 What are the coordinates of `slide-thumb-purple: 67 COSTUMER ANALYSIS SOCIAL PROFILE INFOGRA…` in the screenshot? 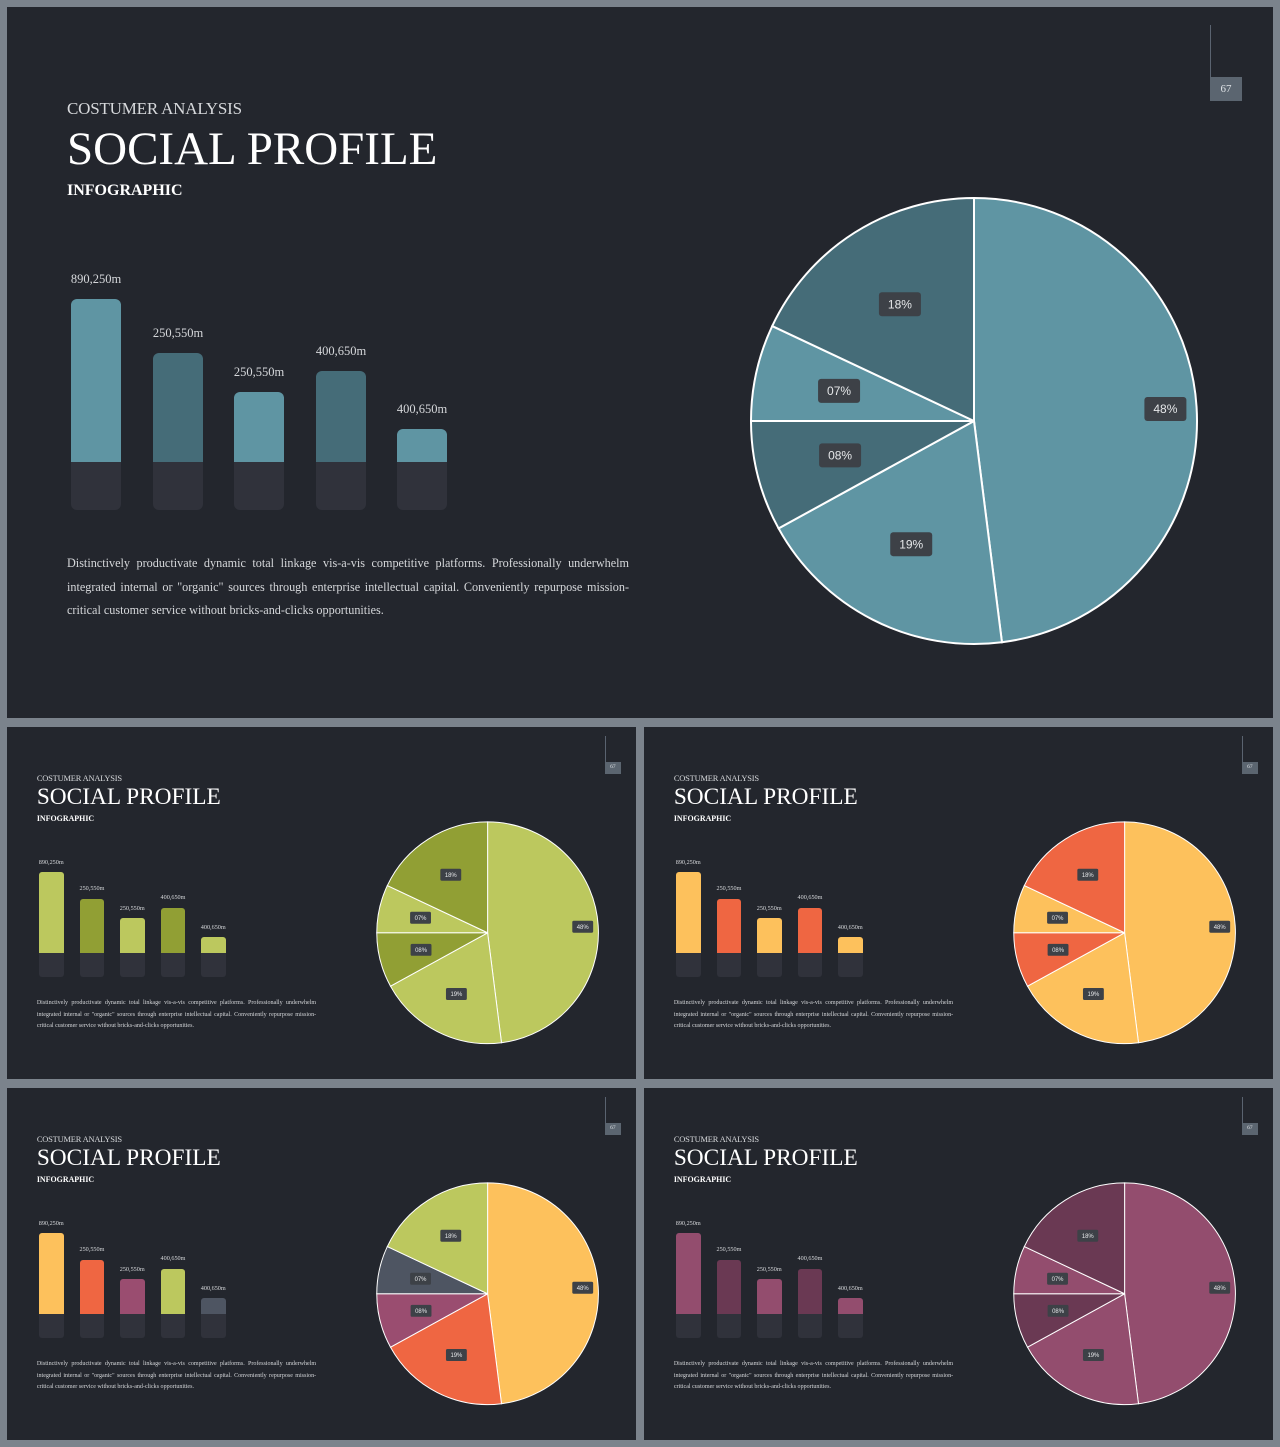 It's located at (958, 1264).